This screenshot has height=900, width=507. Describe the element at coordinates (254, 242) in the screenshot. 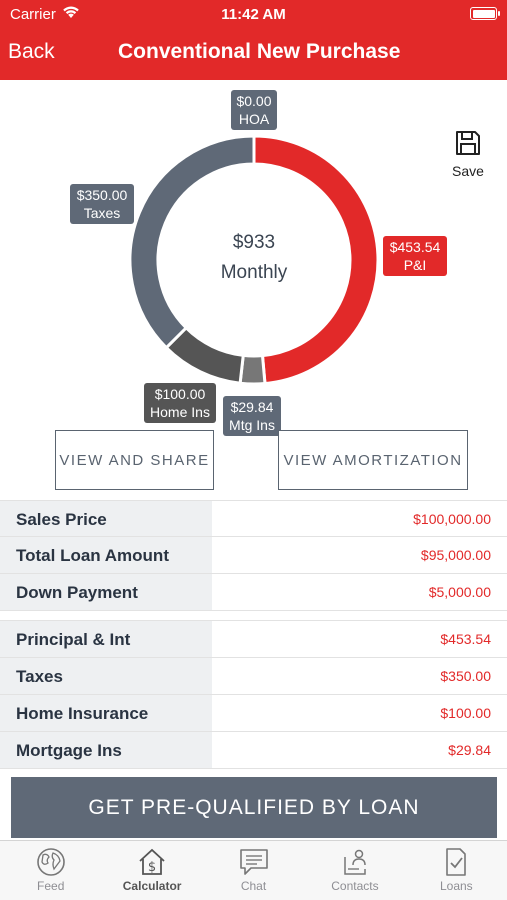

I see `monthly-amount: $933` at that location.